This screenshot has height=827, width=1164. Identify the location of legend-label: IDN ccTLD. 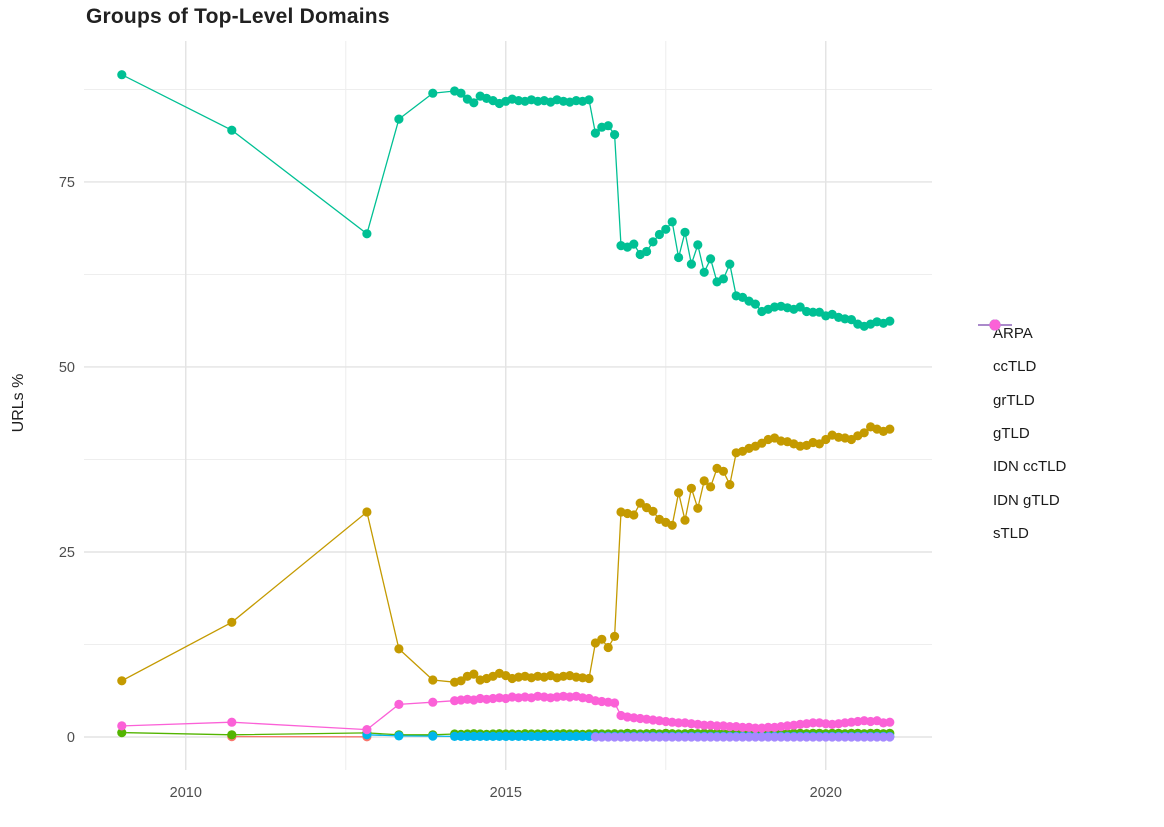
(1030, 467).